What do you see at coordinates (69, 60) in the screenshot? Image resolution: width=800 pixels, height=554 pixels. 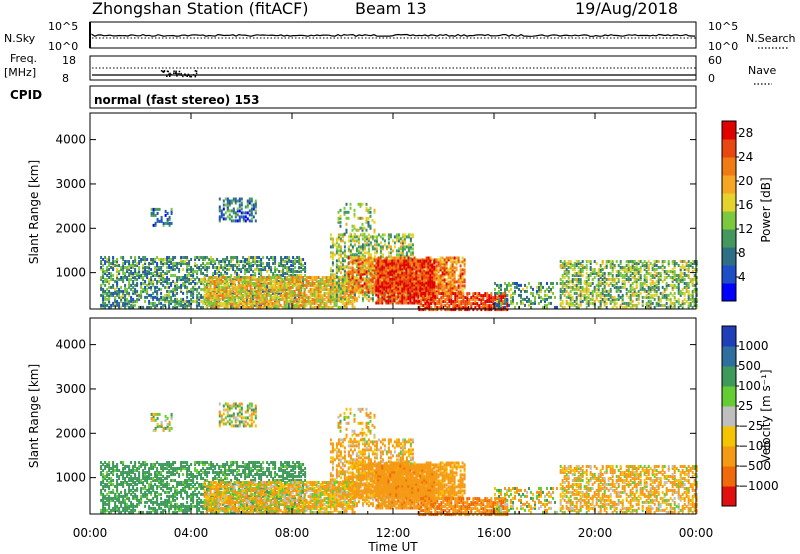 I see `freq-tick-top: 18` at bounding box center [69, 60].